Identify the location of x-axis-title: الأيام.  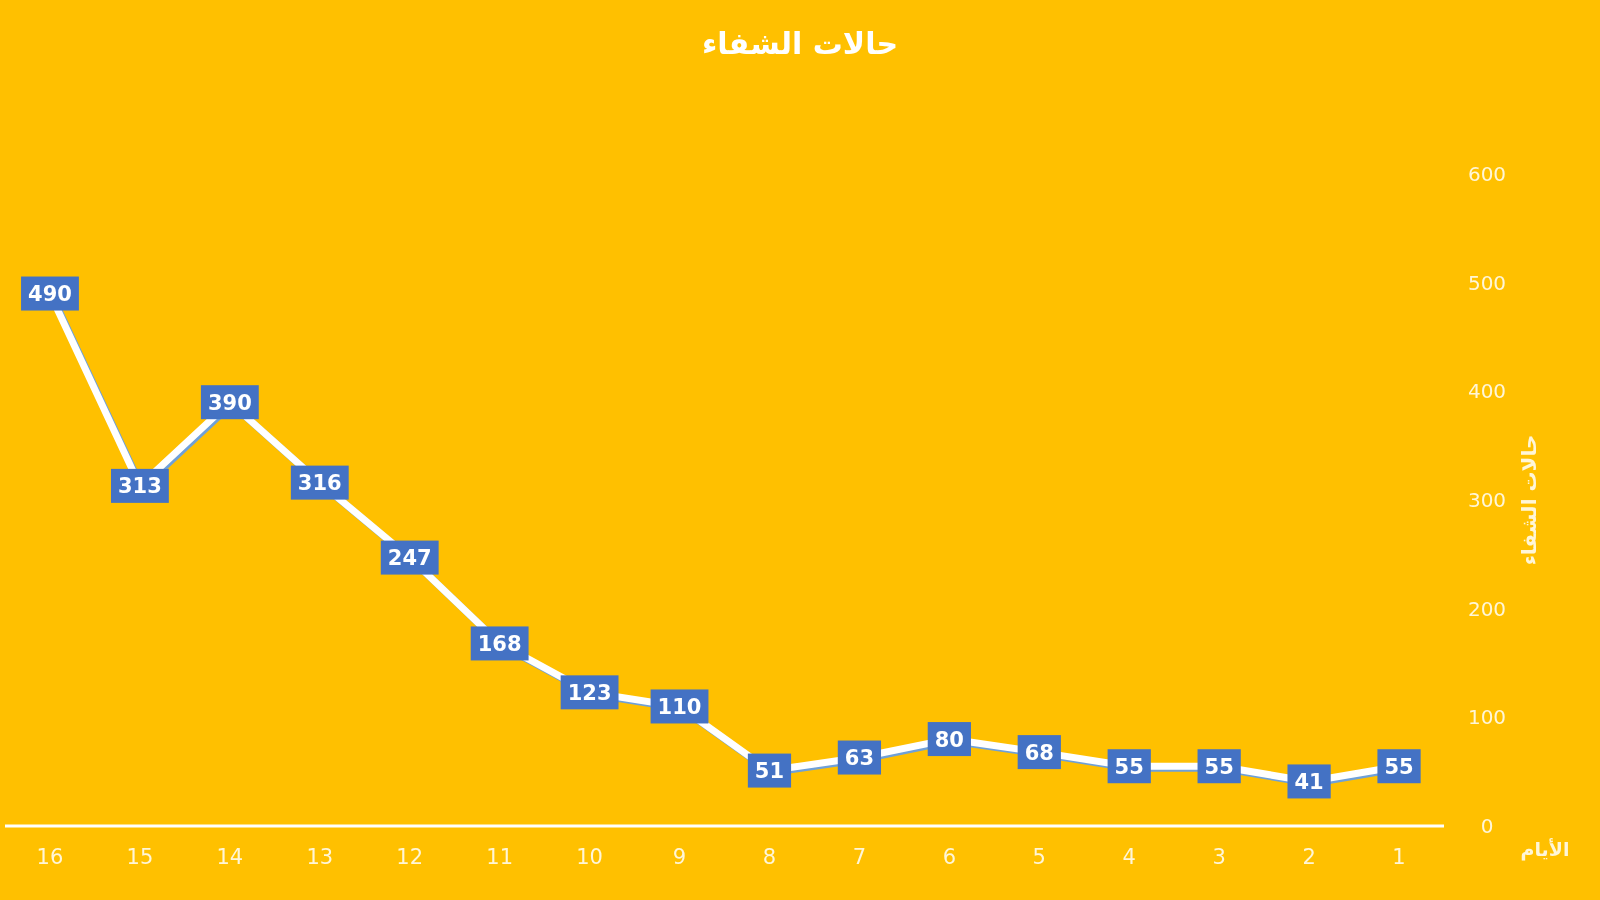
(1545, 849).